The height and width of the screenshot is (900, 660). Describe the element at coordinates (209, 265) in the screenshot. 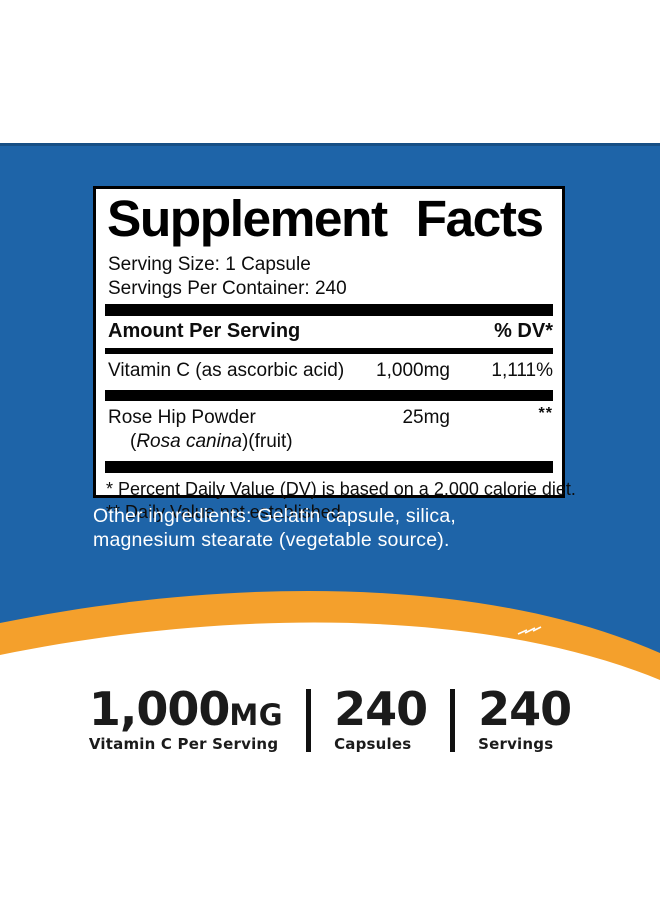

I see `serving-size: Serving Size: 1 Capsule` at that location.